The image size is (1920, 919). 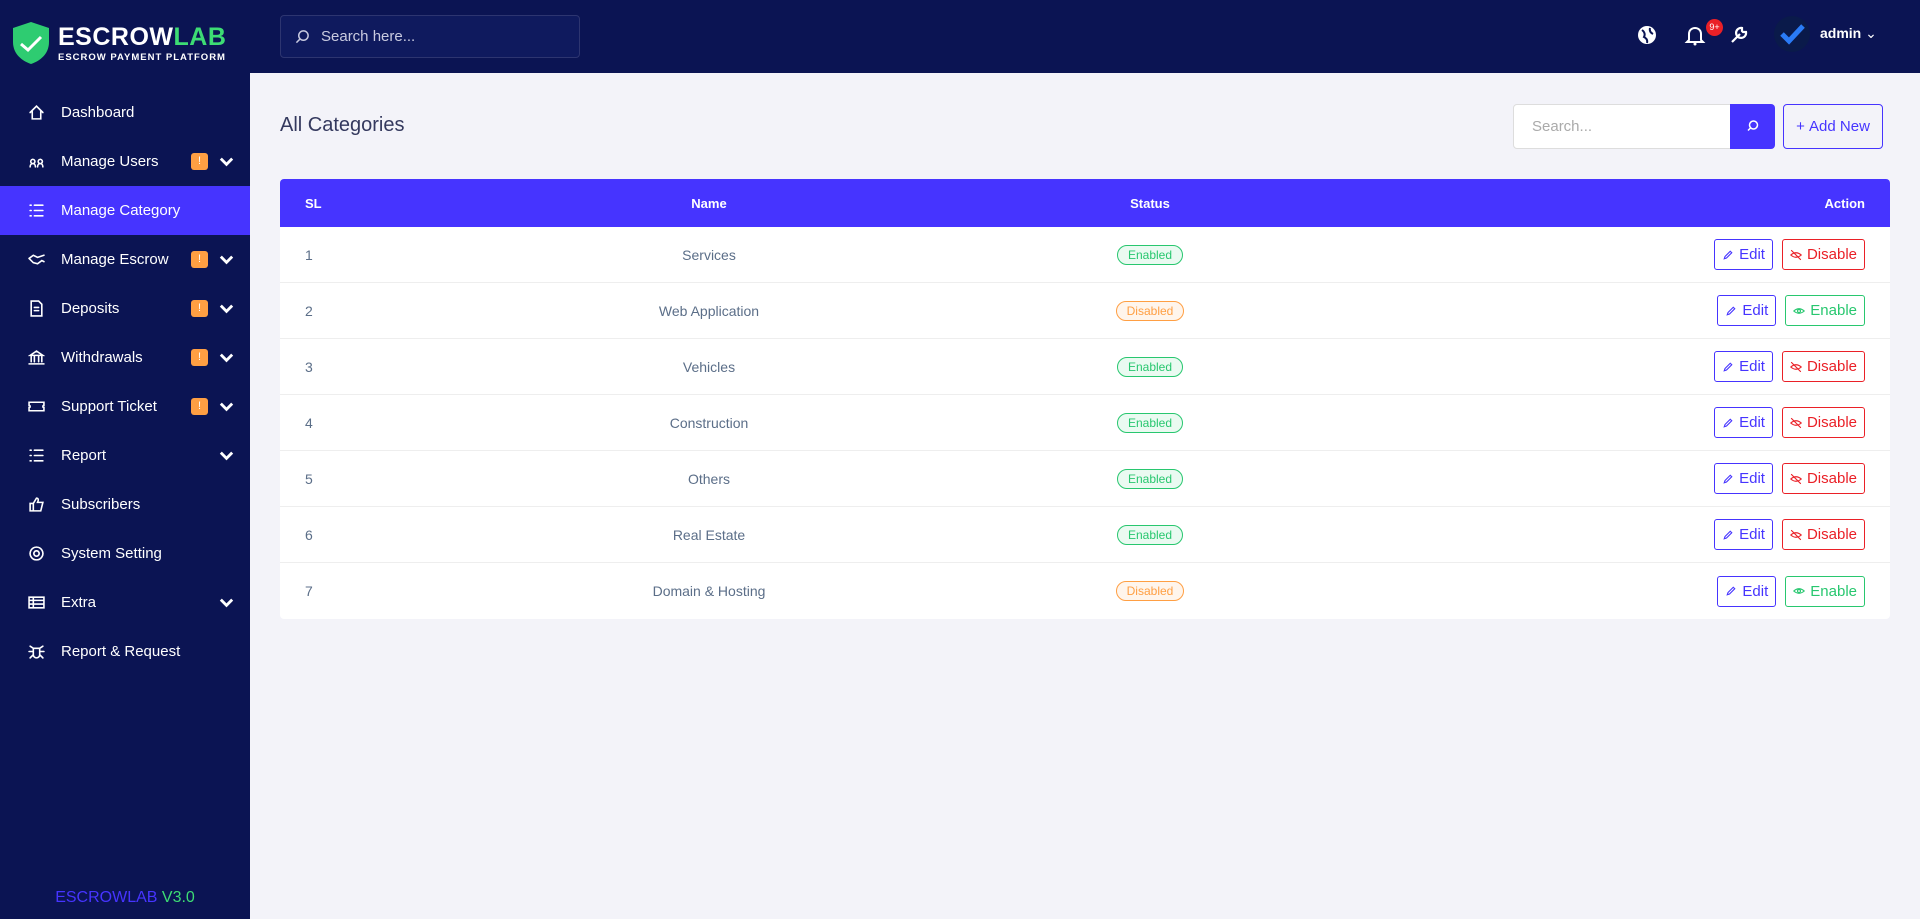 I want to click on menu-item: Subscribers, so click(x=125, y=504).